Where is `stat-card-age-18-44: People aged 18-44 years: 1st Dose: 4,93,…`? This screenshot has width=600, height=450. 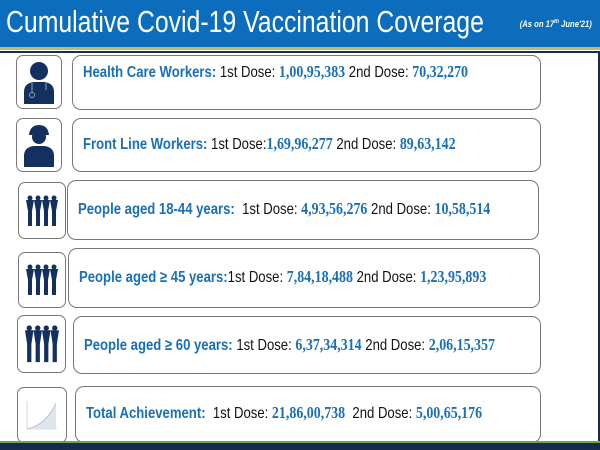 stat-card-age-18-44: People aged 18-44 years: 1st Dose: 4,93,… is located at coordinates (303, 210).